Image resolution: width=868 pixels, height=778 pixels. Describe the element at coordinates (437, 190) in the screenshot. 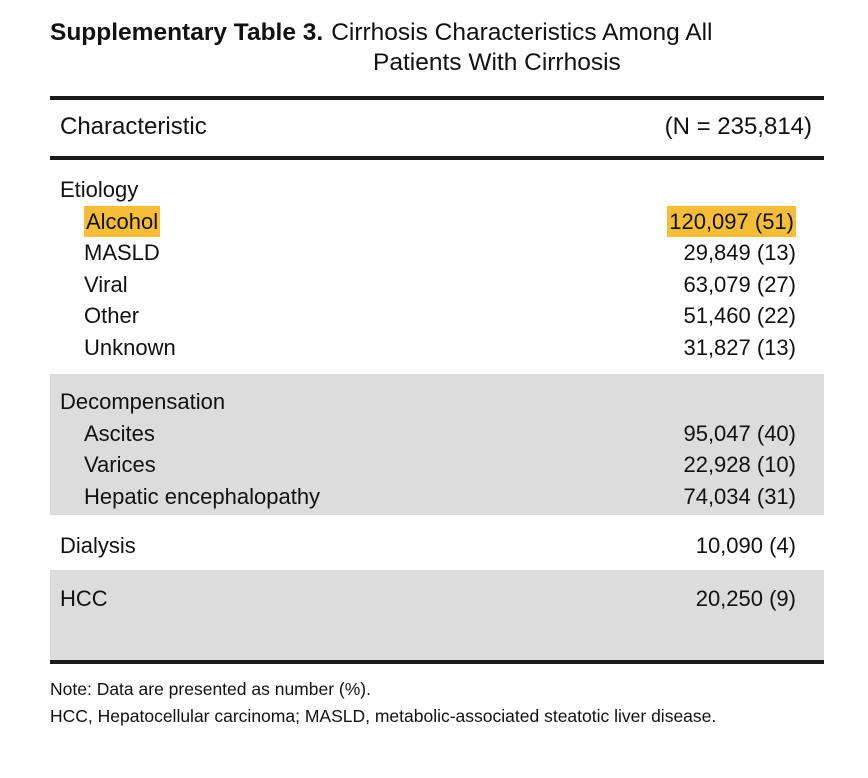

I see `table-row: Etiology` at that location.